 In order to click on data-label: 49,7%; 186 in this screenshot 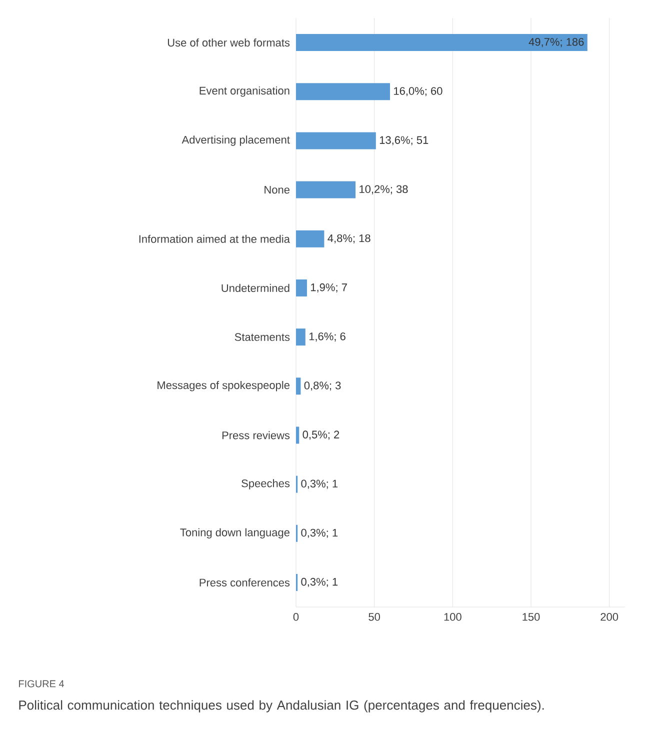, I will do `click(556, 43)`.